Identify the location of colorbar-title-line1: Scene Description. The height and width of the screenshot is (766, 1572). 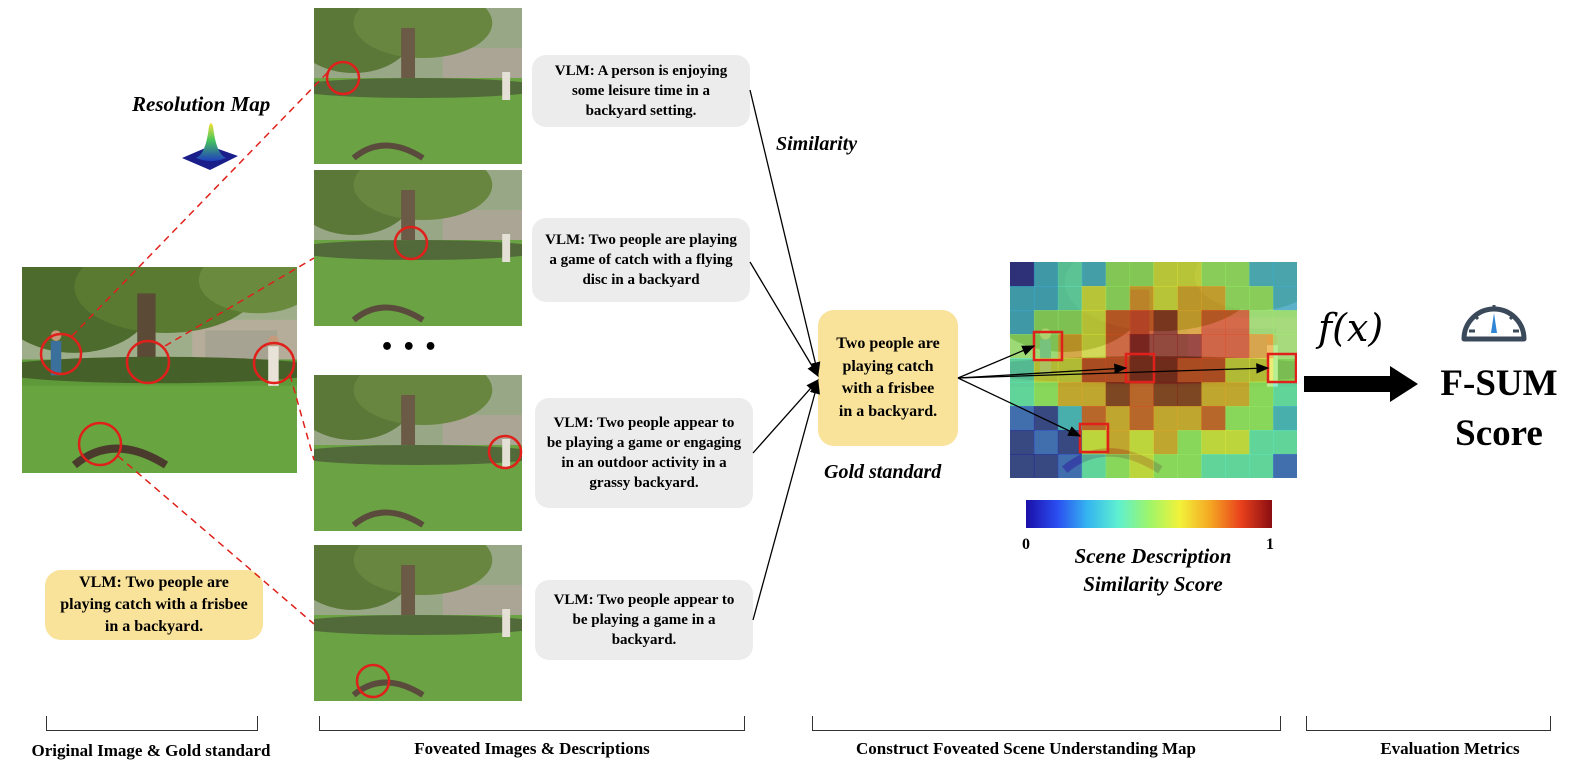
(1153, 556).